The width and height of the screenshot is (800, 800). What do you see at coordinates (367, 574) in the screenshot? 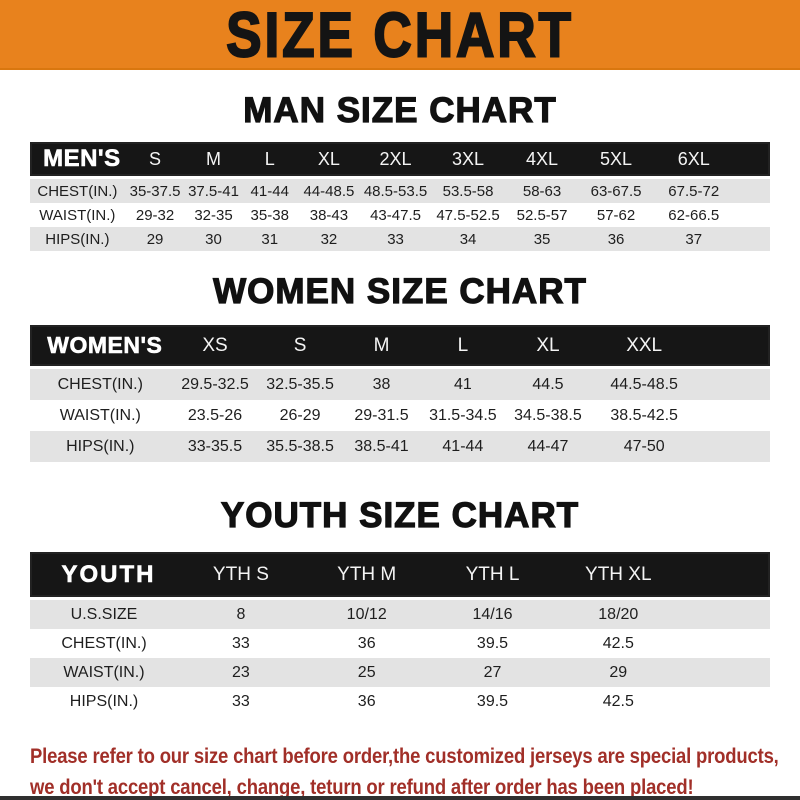
I see `size-column-header: YTH M` at bounding box center [367, 574].